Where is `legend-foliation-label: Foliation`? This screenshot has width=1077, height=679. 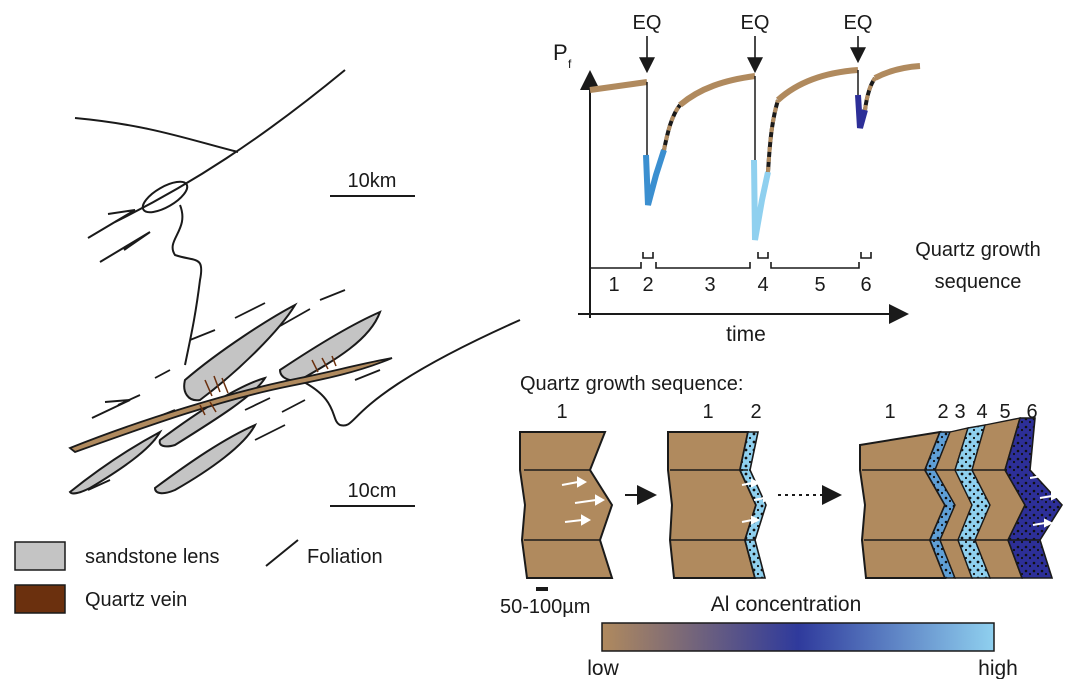
legend-foliation-label: Foliation is located at coordinates (345, 557).